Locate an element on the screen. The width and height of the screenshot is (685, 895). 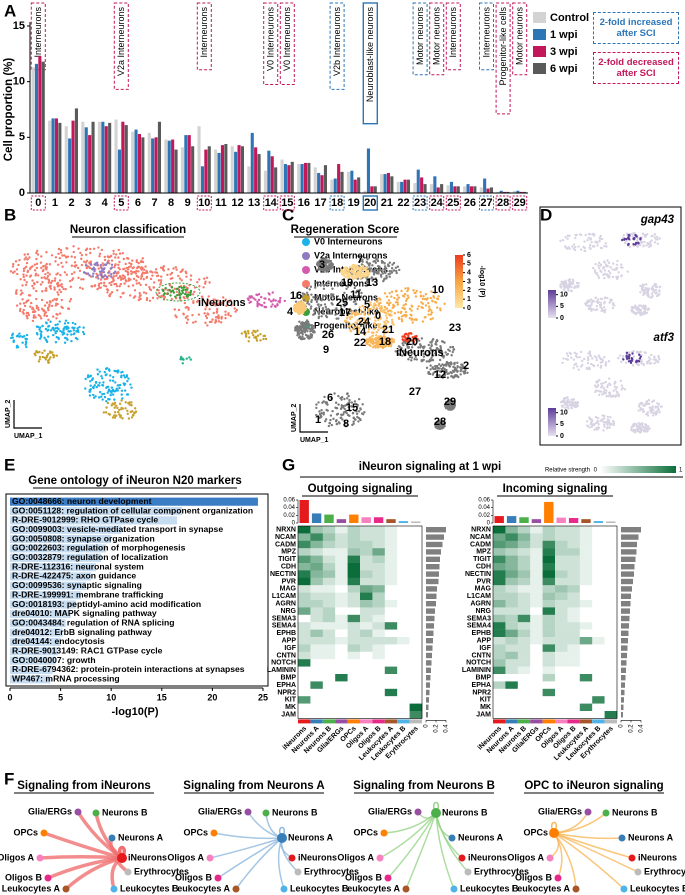
column-bar is located at coordinates (416, 522).